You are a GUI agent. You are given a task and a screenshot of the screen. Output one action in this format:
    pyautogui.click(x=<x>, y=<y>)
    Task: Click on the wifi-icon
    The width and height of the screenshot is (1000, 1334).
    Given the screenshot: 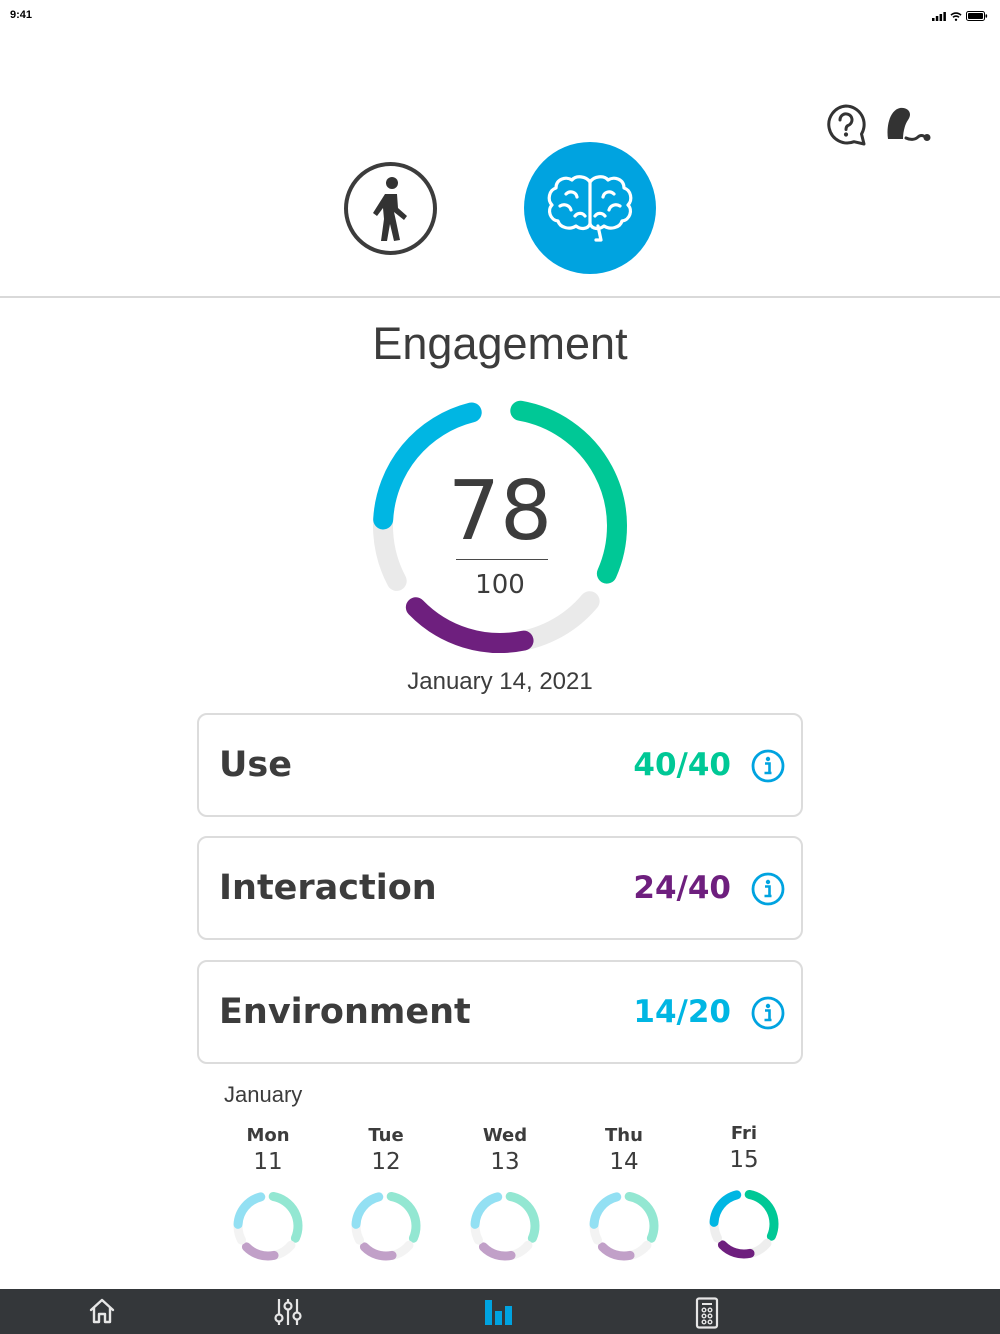 What is the action you would take?
    pyautogui.click(x=956, y=16)
    